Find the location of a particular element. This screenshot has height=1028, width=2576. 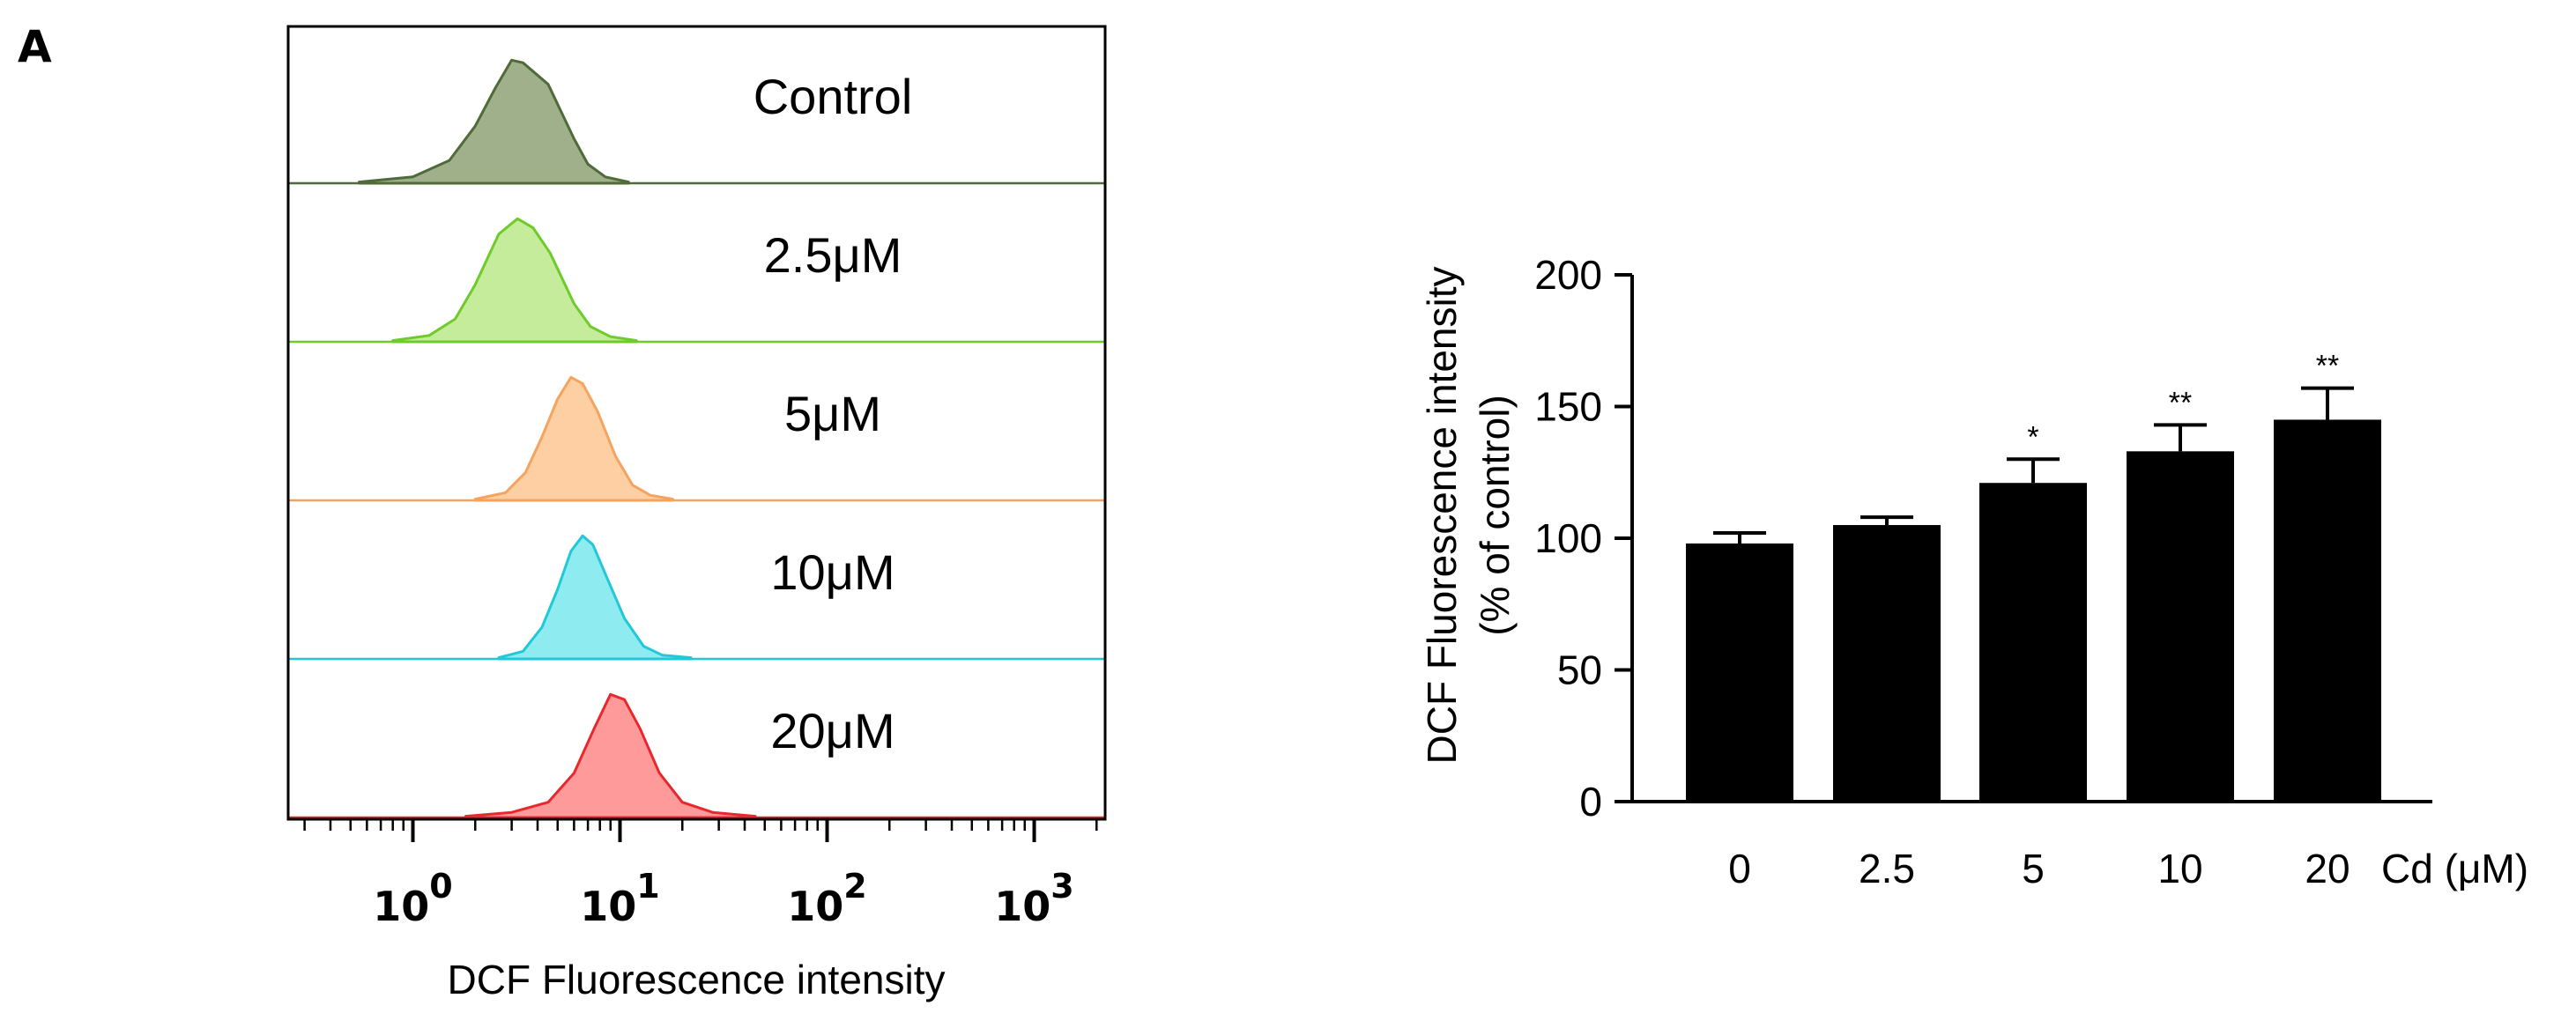

histogram-trace: Control is located at coordinates (696, 121).